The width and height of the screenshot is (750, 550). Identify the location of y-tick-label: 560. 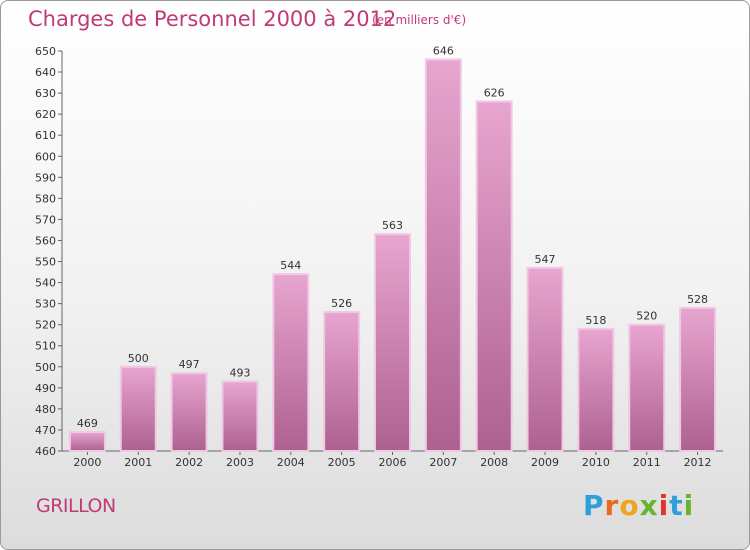
(45, 240).